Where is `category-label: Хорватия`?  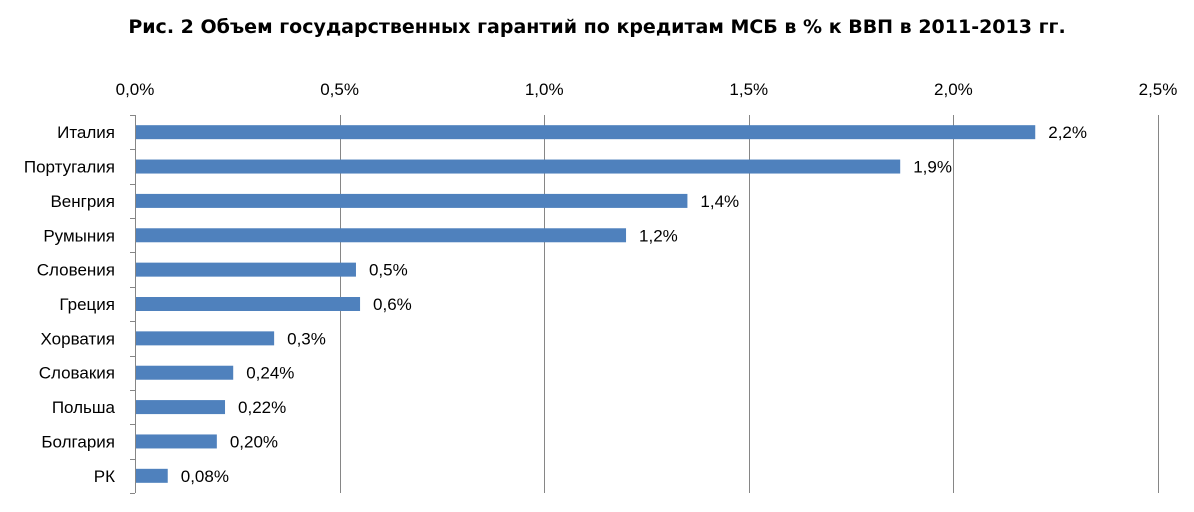 category-label: Хорватия is located at coordinates (78, 338).